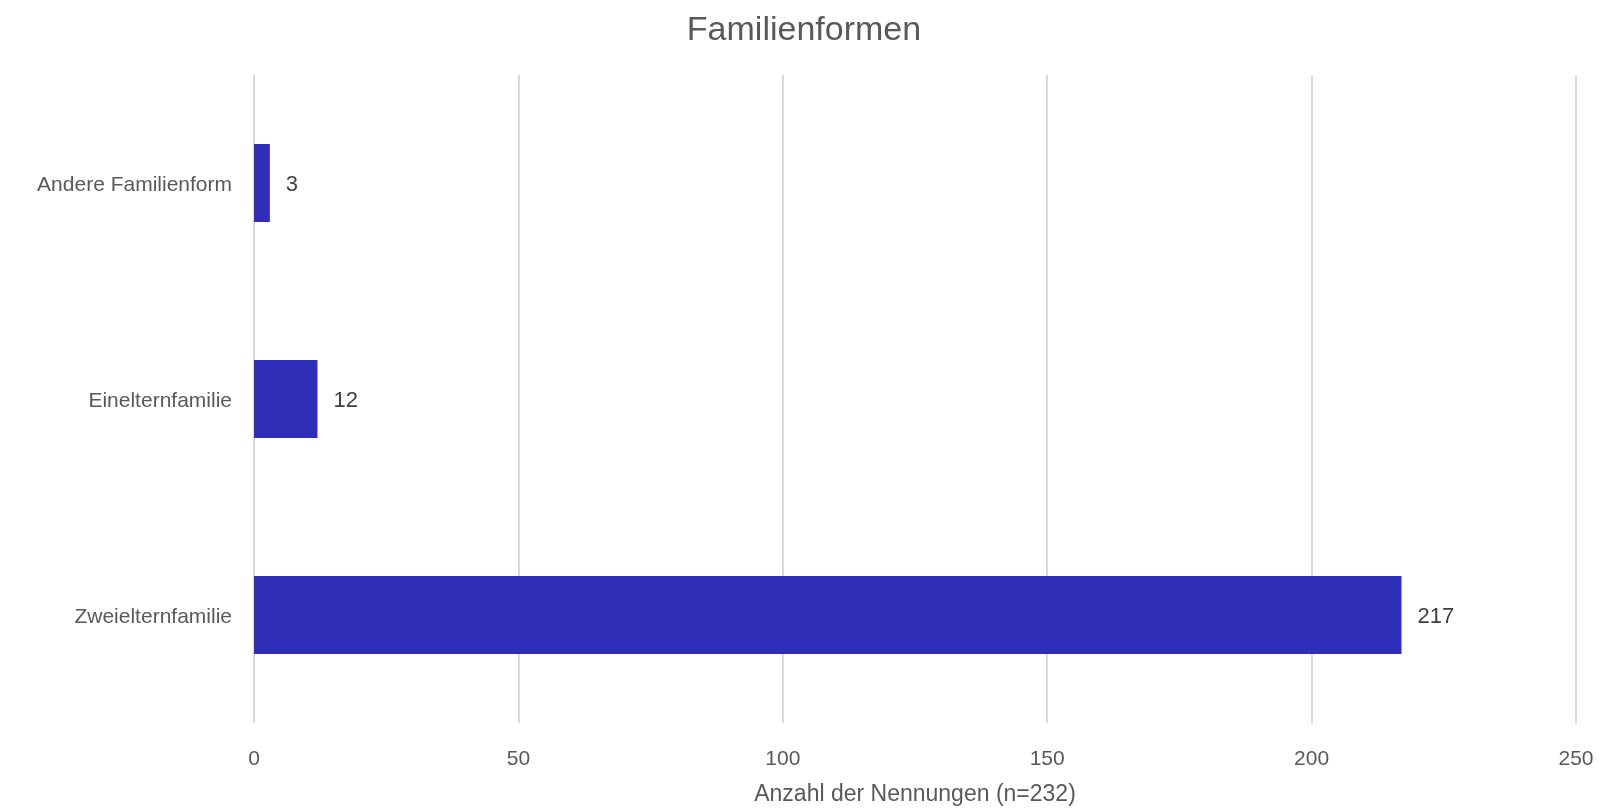  I want to click on data-label: 3, so click(292, 183).